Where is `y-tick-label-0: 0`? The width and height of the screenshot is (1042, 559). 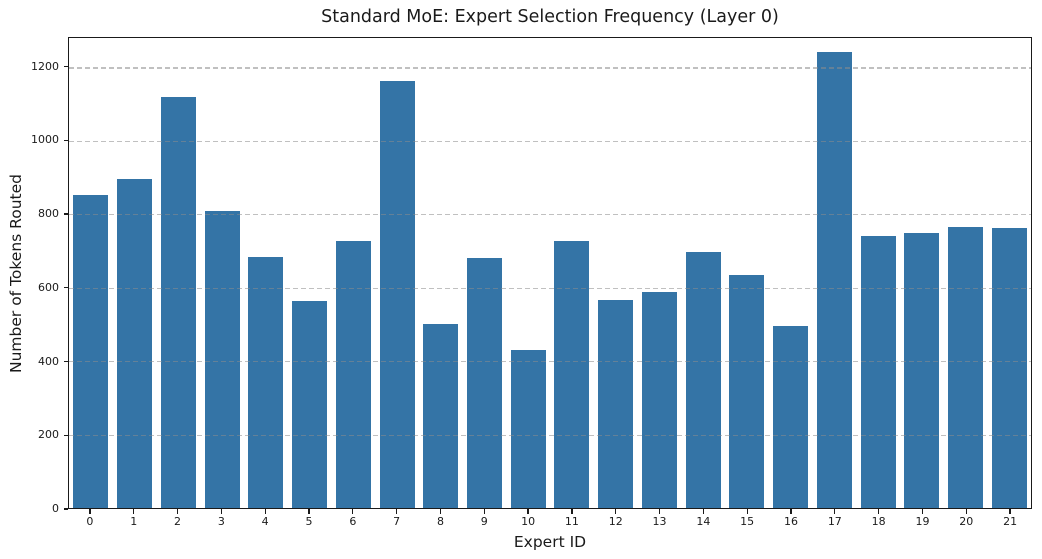 y-tick-label-0: 0 is located at coordinates (55, 508).